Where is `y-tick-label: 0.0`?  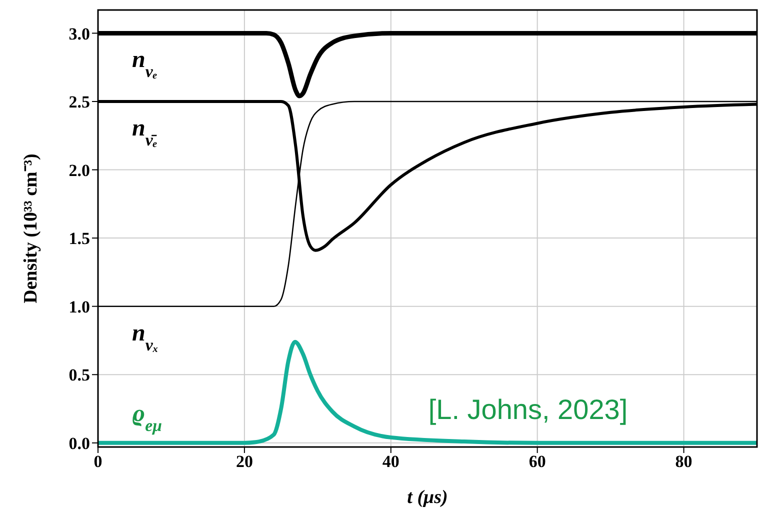
y-tick-label: 0.0 is located at coordinates (79, 443).